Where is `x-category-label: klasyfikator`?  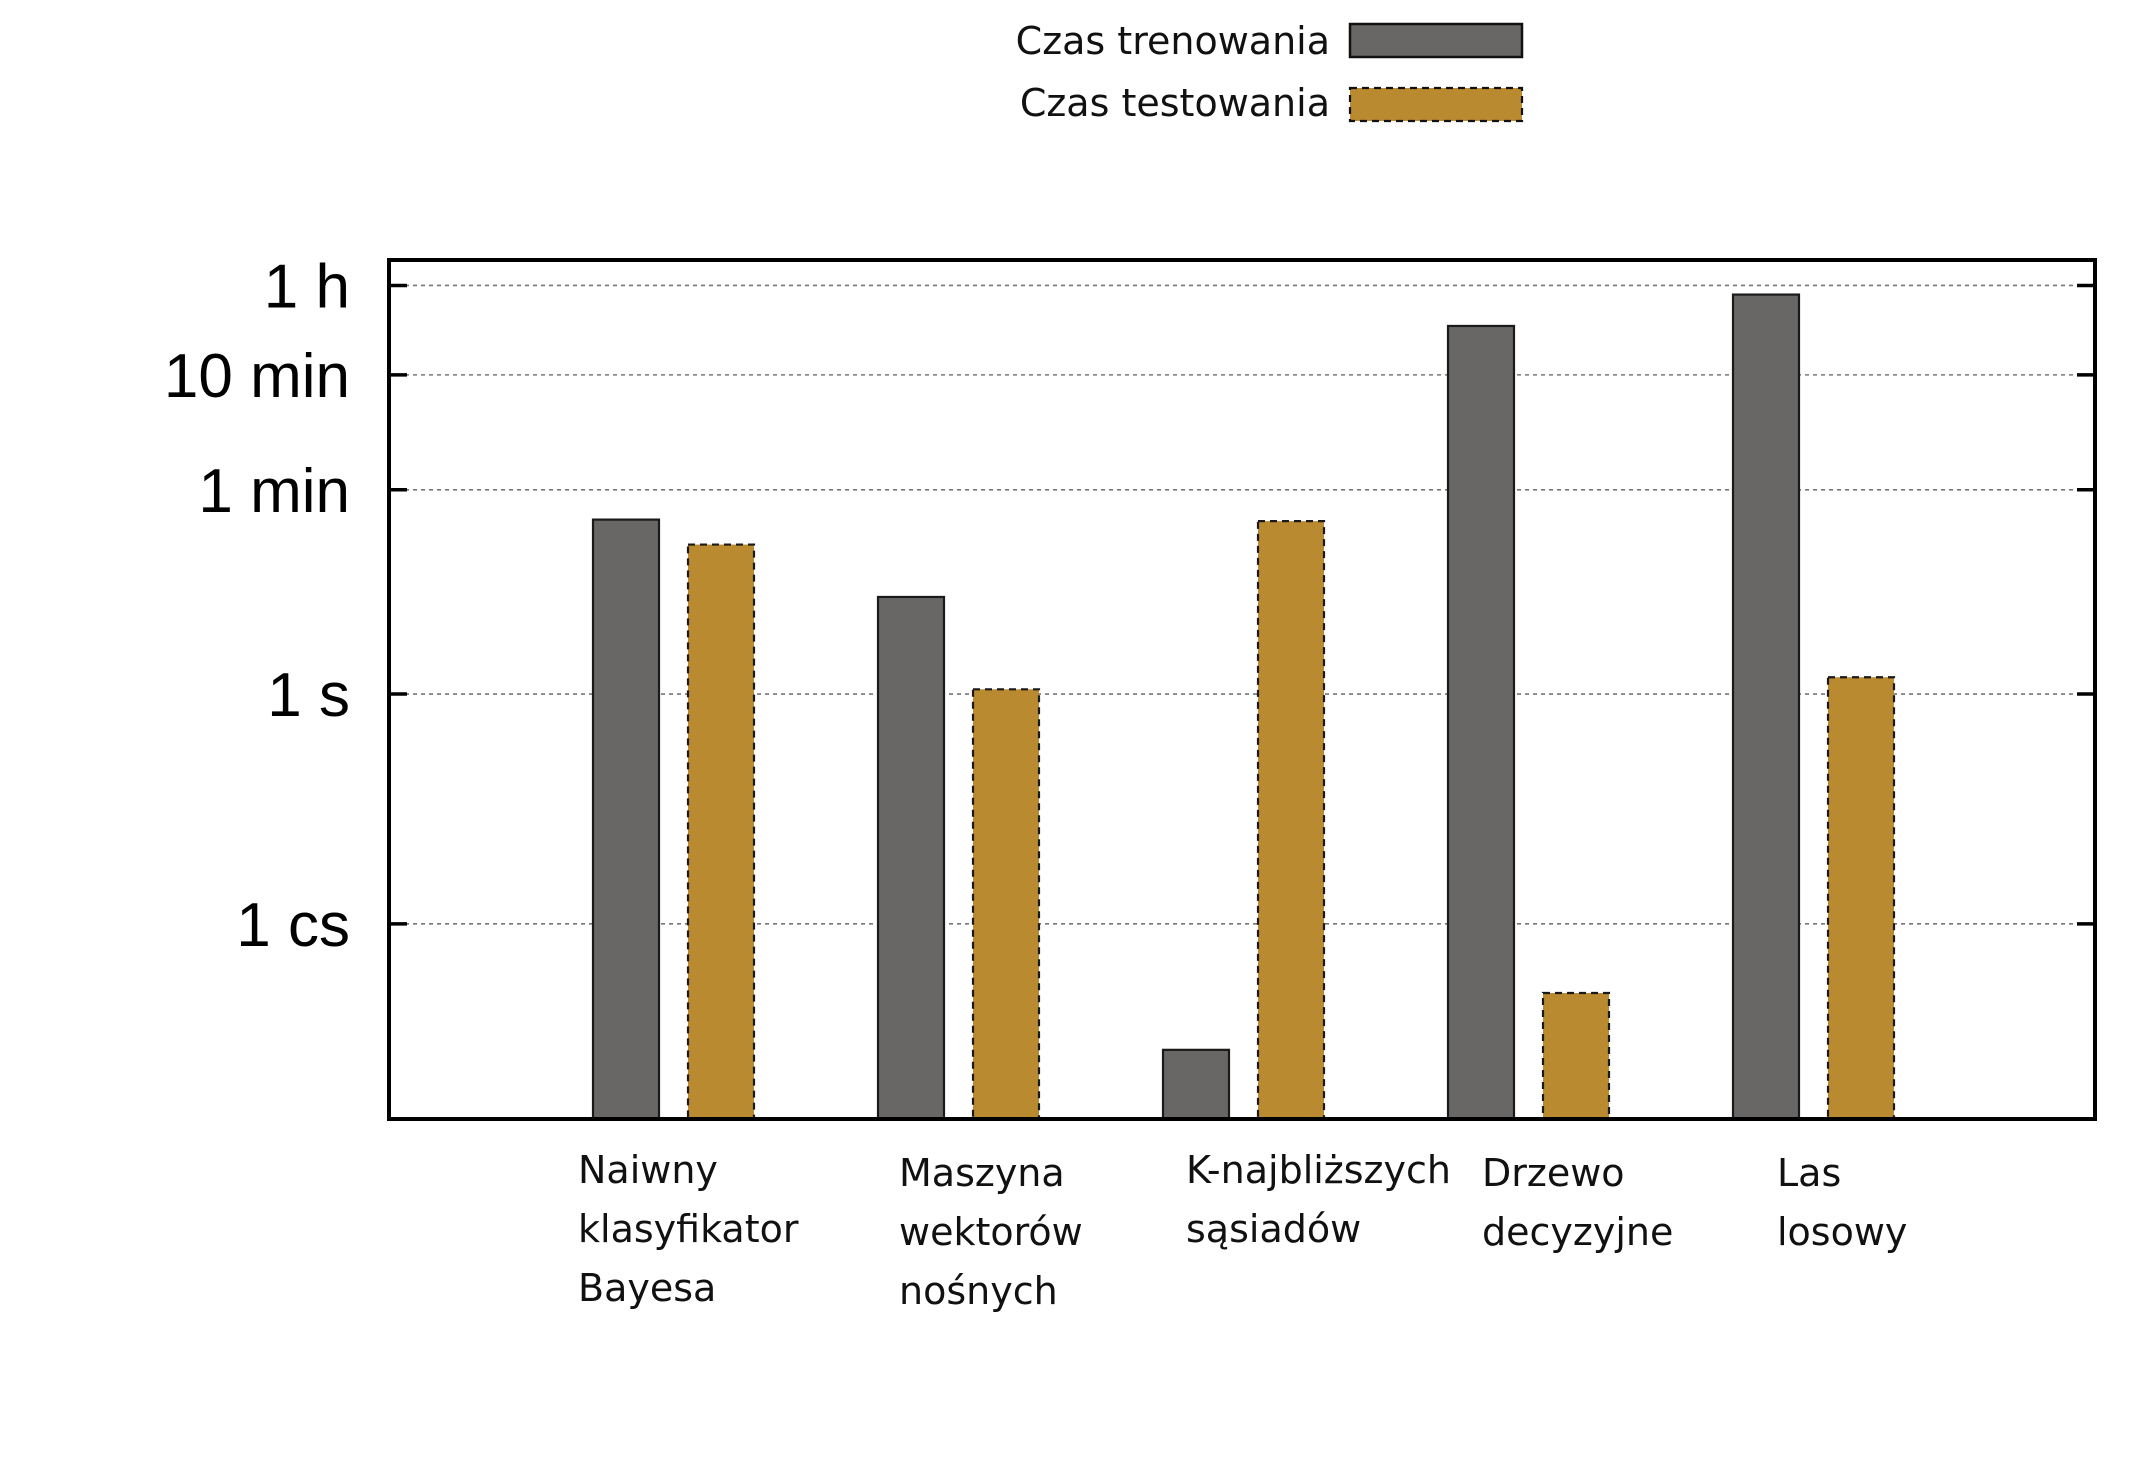 x-category-label: klasyfikator is located at coordinates (688, 1229).